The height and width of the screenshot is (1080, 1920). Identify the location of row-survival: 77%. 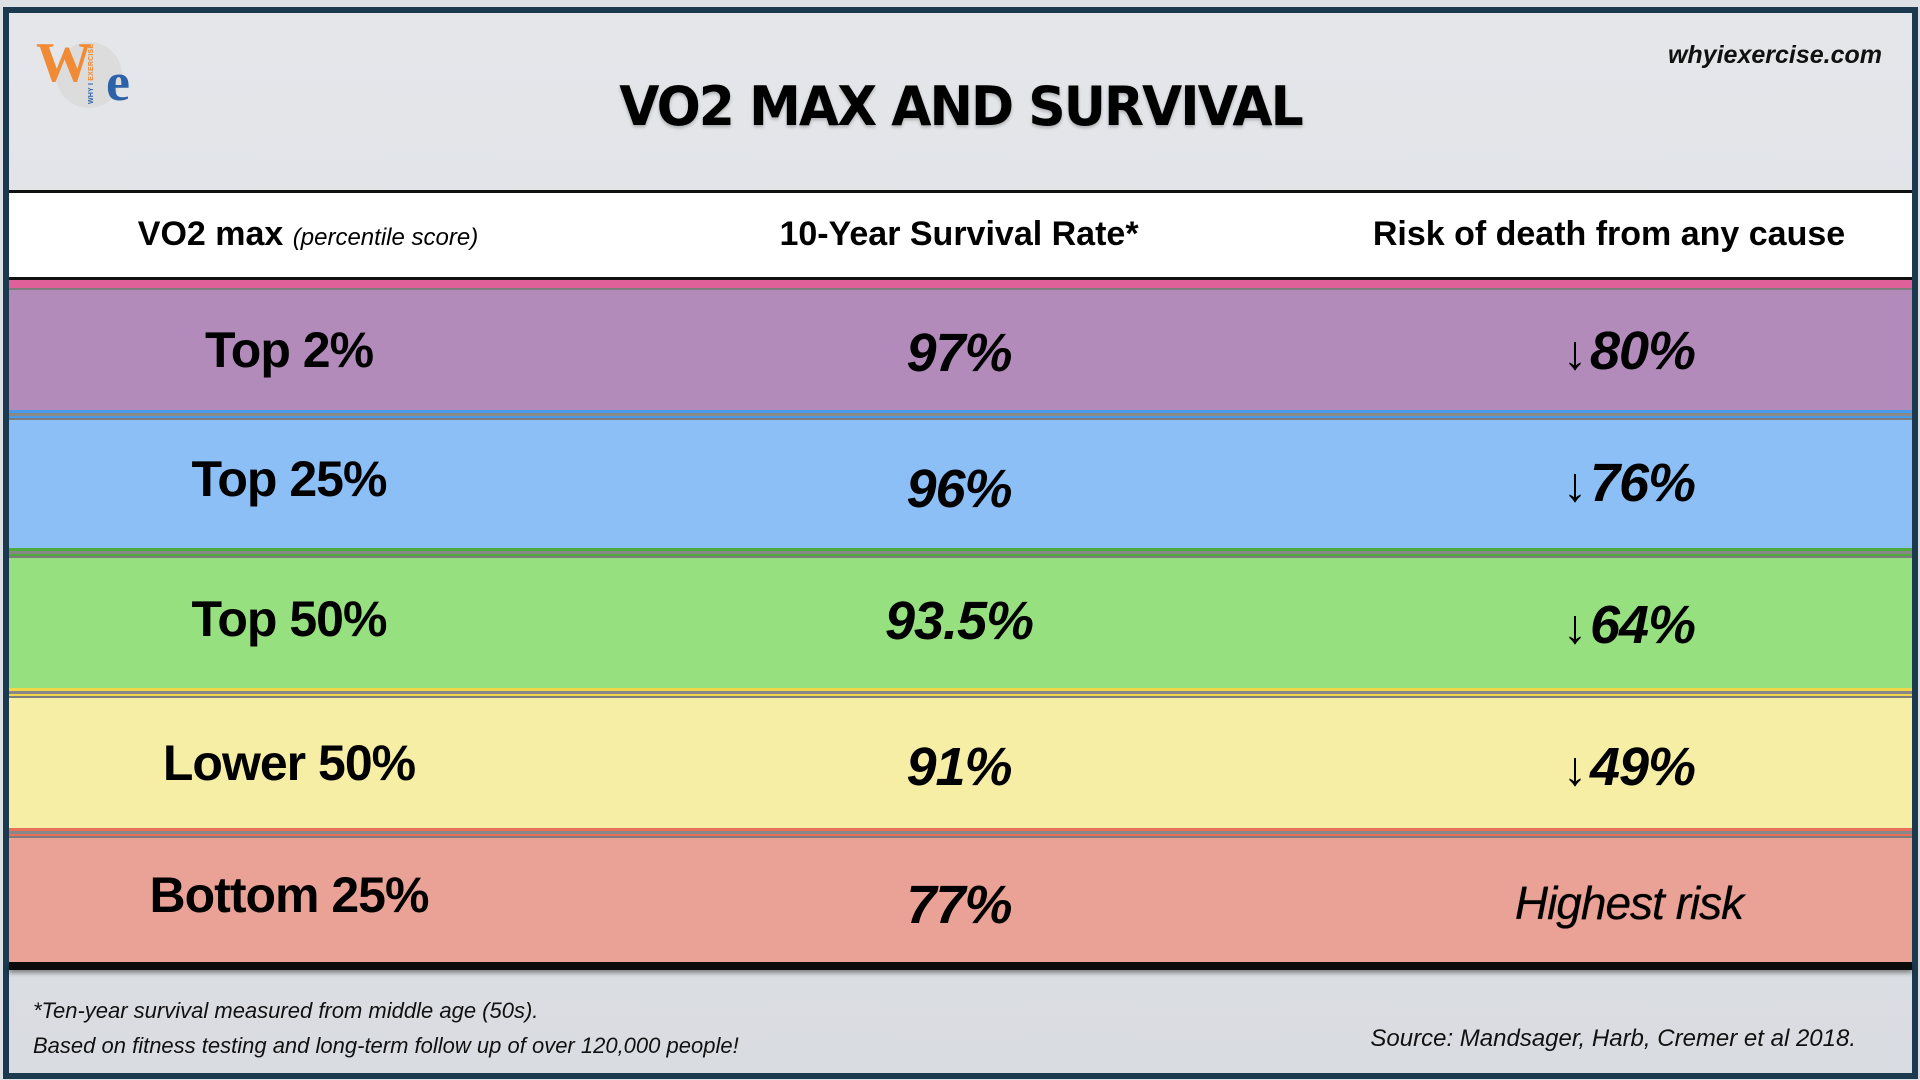
(959, 905).